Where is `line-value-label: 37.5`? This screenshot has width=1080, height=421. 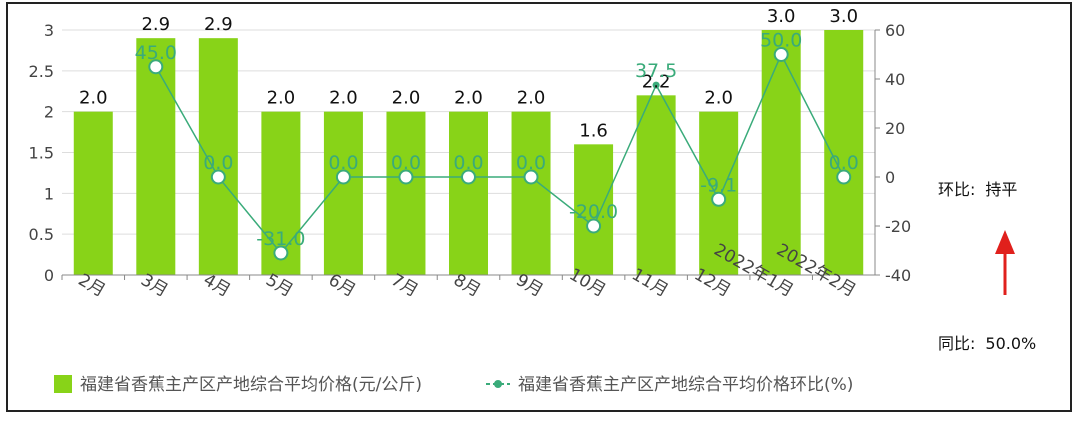 line-value-label: 37.5 is located at coordinates (656, 71).